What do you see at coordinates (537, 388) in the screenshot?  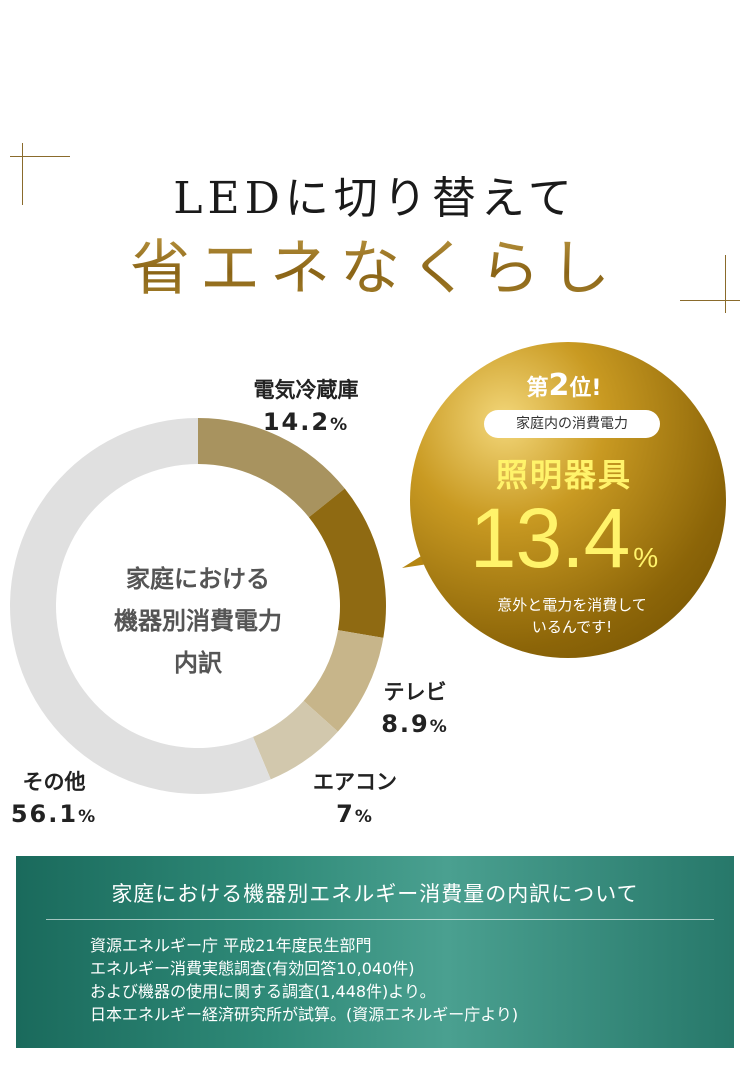 I see `badge-rank-prefix: 第` at bounding box center [537, 388].